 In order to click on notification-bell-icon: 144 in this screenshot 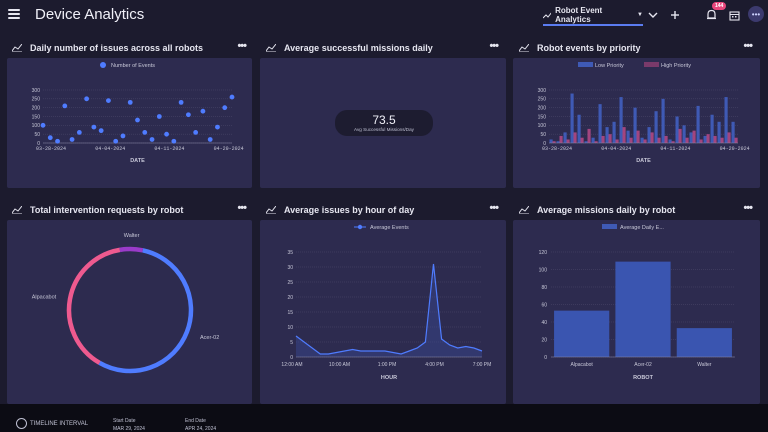, I will do `click(715, 12)`.